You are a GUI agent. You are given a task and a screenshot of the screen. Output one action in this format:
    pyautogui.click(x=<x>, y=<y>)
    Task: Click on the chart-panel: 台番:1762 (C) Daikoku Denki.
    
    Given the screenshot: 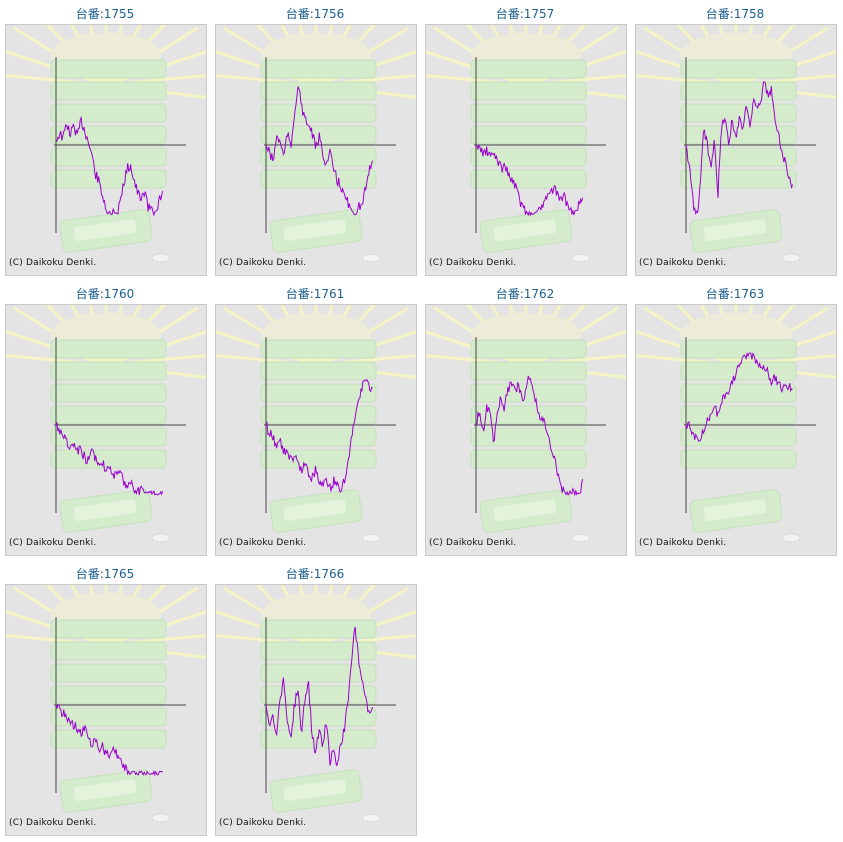 What is the action you would take?
    pyautogui.click(x=525, y=417)
    